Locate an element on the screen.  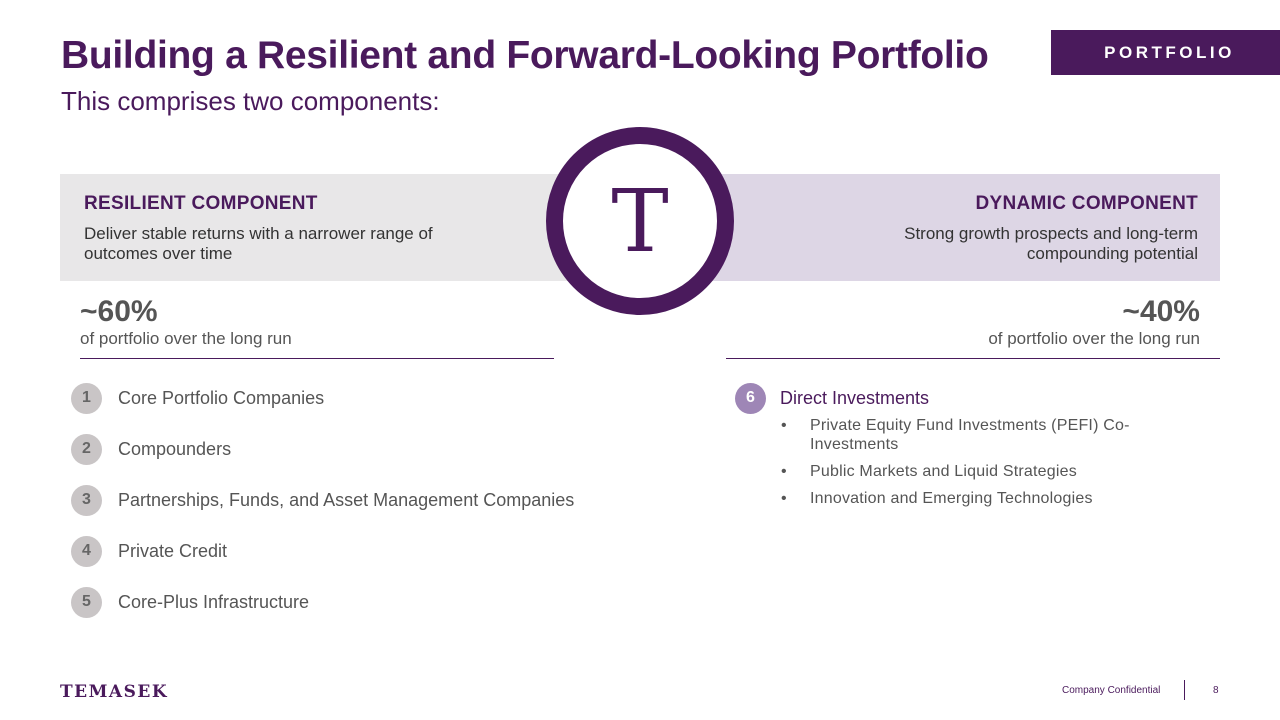
list-item: 5 Core-Plus Infrastructure is located at coordinates (190, 602).